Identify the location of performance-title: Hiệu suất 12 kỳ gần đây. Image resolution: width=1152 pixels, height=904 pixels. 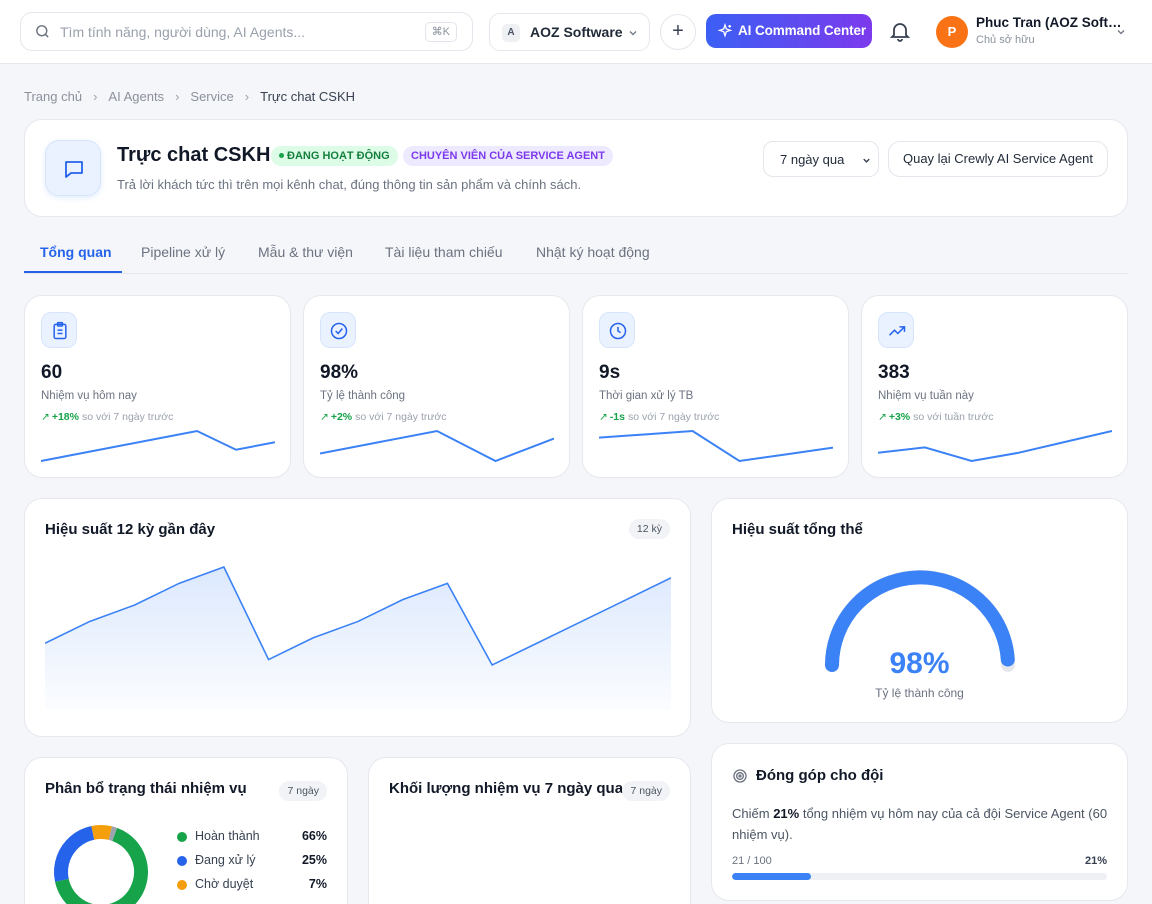
(130, 529).